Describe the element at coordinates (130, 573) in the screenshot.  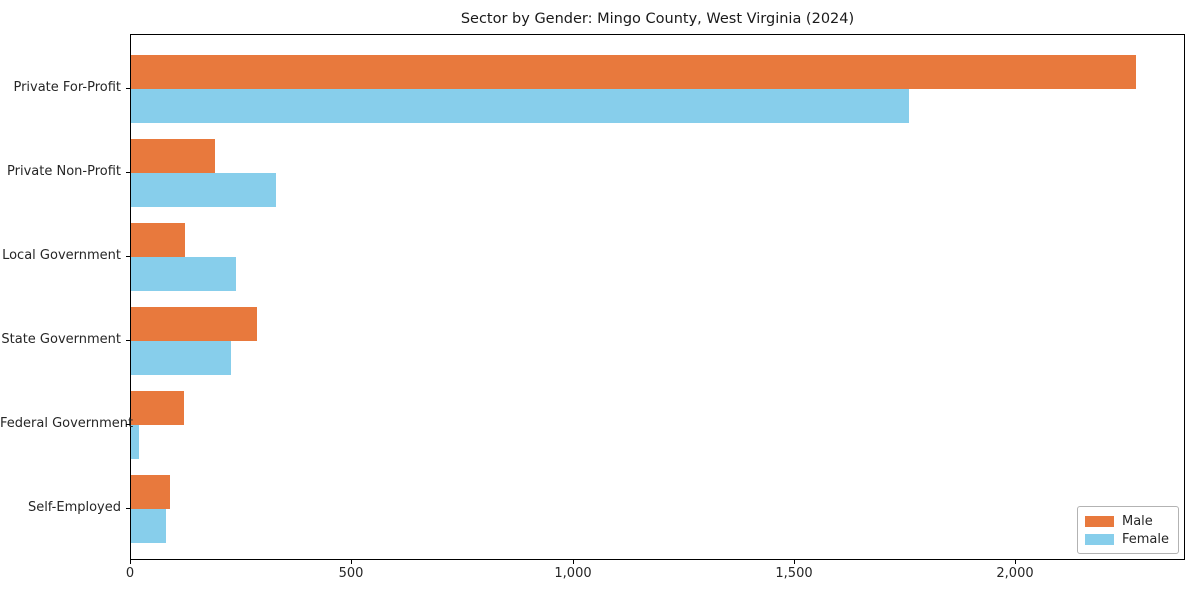
I see `x-tick-label: 0` at that location.